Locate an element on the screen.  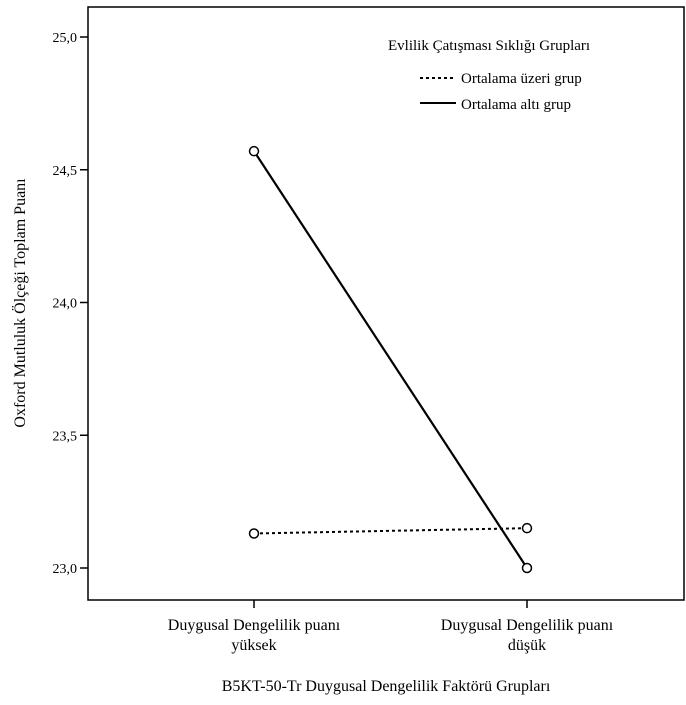
y-axis-title: Oxford Mutluluk Ölçeği Toplam Puanı is located at coordinates (20, 303).